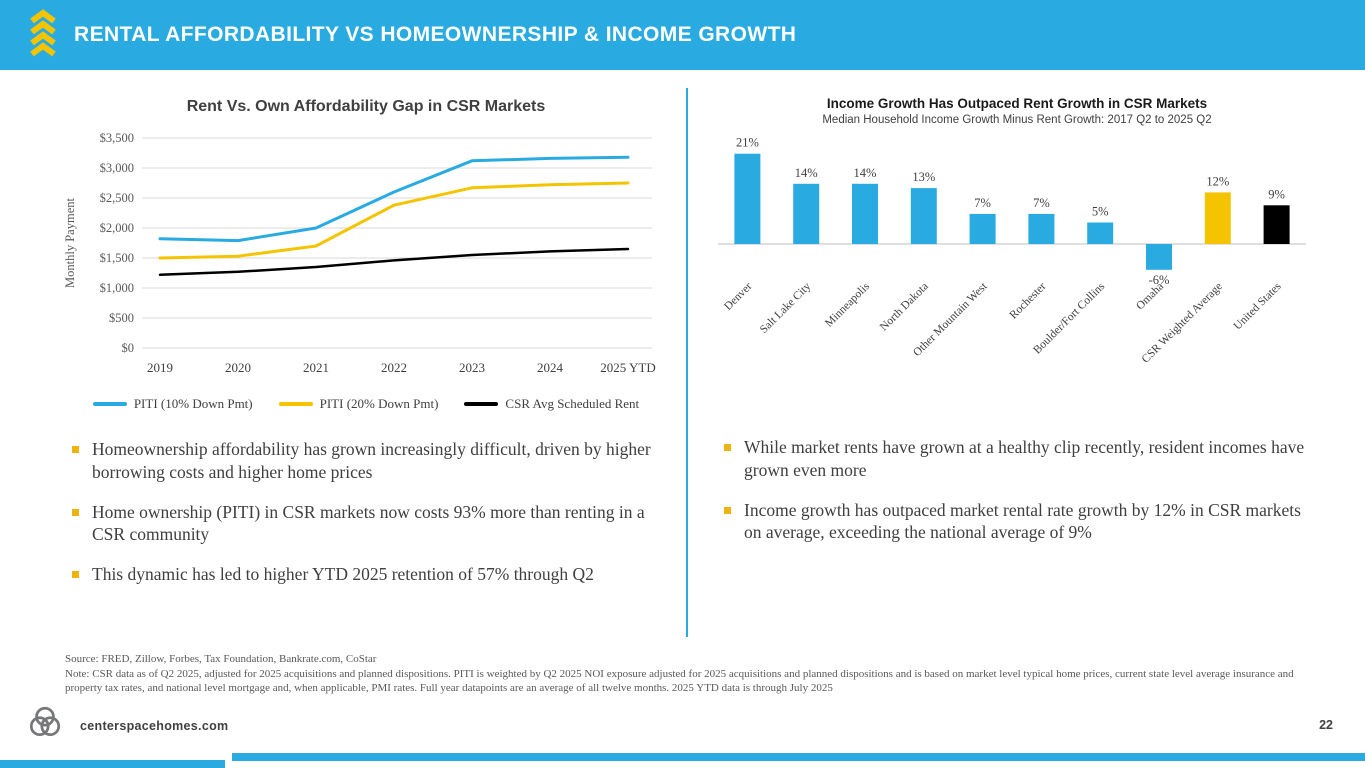  I want to click on legend-item: PITI (20% Down Pmt), so click(358, 404).